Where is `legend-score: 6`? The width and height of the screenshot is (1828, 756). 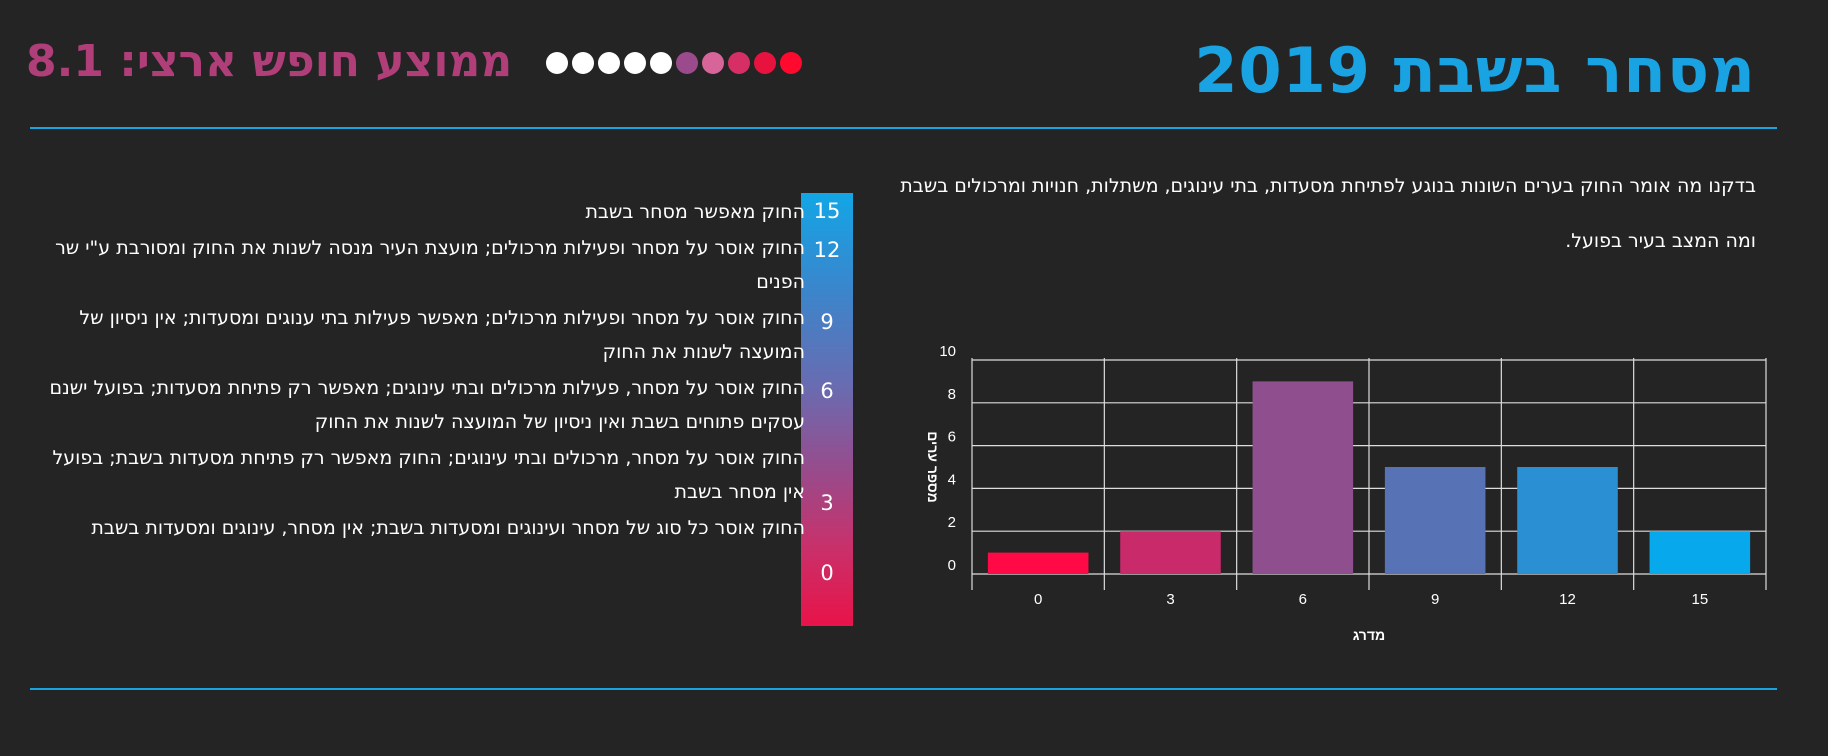
legend-score: 6 is located at coordinates (827, 391).